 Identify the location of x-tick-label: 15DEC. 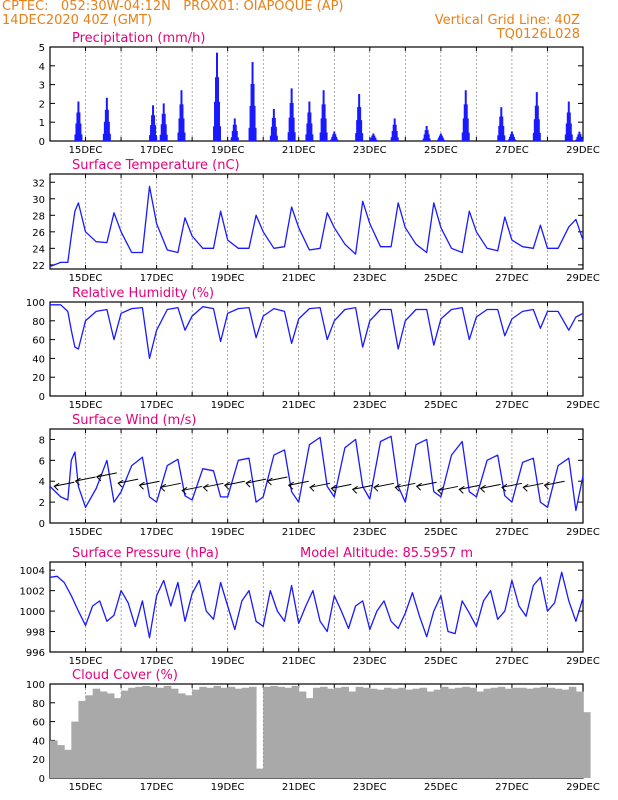
(86, 532).